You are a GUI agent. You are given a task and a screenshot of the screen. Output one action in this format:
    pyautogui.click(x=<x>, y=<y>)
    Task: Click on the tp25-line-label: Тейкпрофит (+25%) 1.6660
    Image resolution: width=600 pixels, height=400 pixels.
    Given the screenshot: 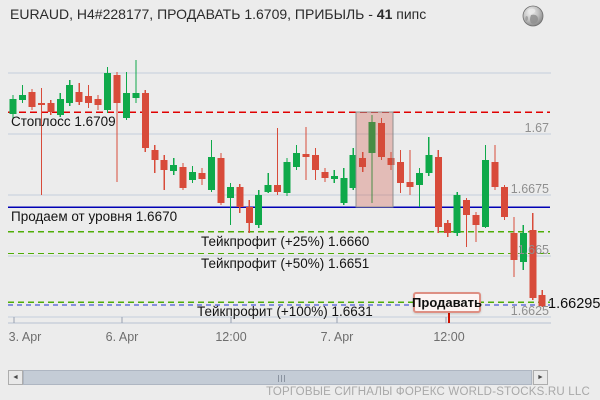 What is the action you would take?
    pyautogui.click(x=285, y=241)
    